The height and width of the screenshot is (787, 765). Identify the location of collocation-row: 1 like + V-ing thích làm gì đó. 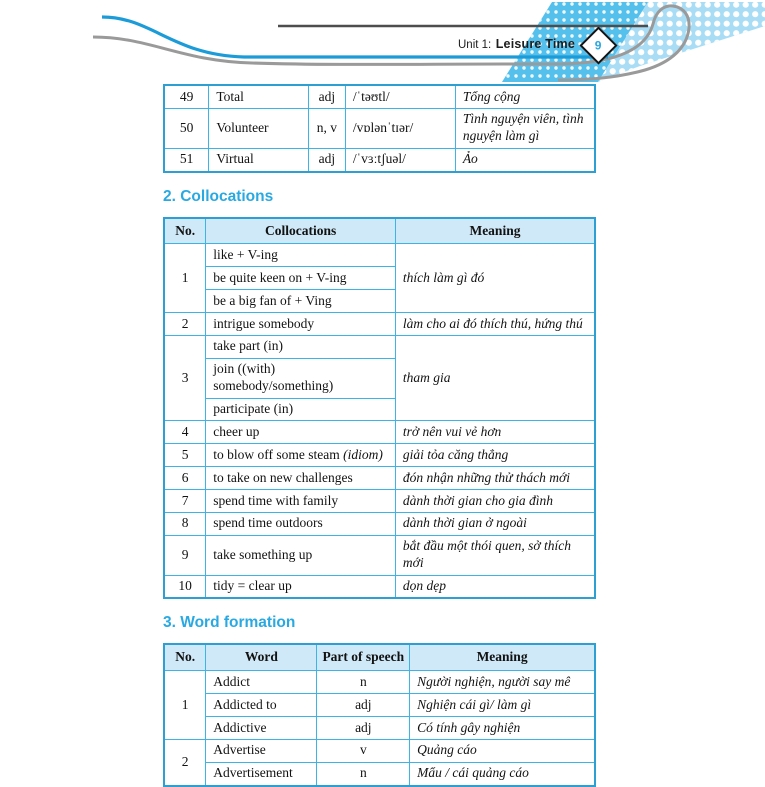
(379, 278).